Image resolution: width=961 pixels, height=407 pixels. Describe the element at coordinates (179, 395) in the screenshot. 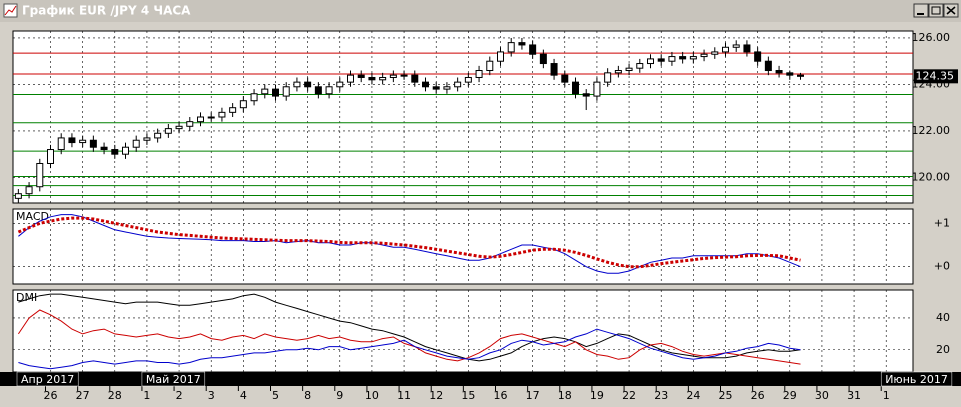

I see `x-tick-label: 2` at that location.